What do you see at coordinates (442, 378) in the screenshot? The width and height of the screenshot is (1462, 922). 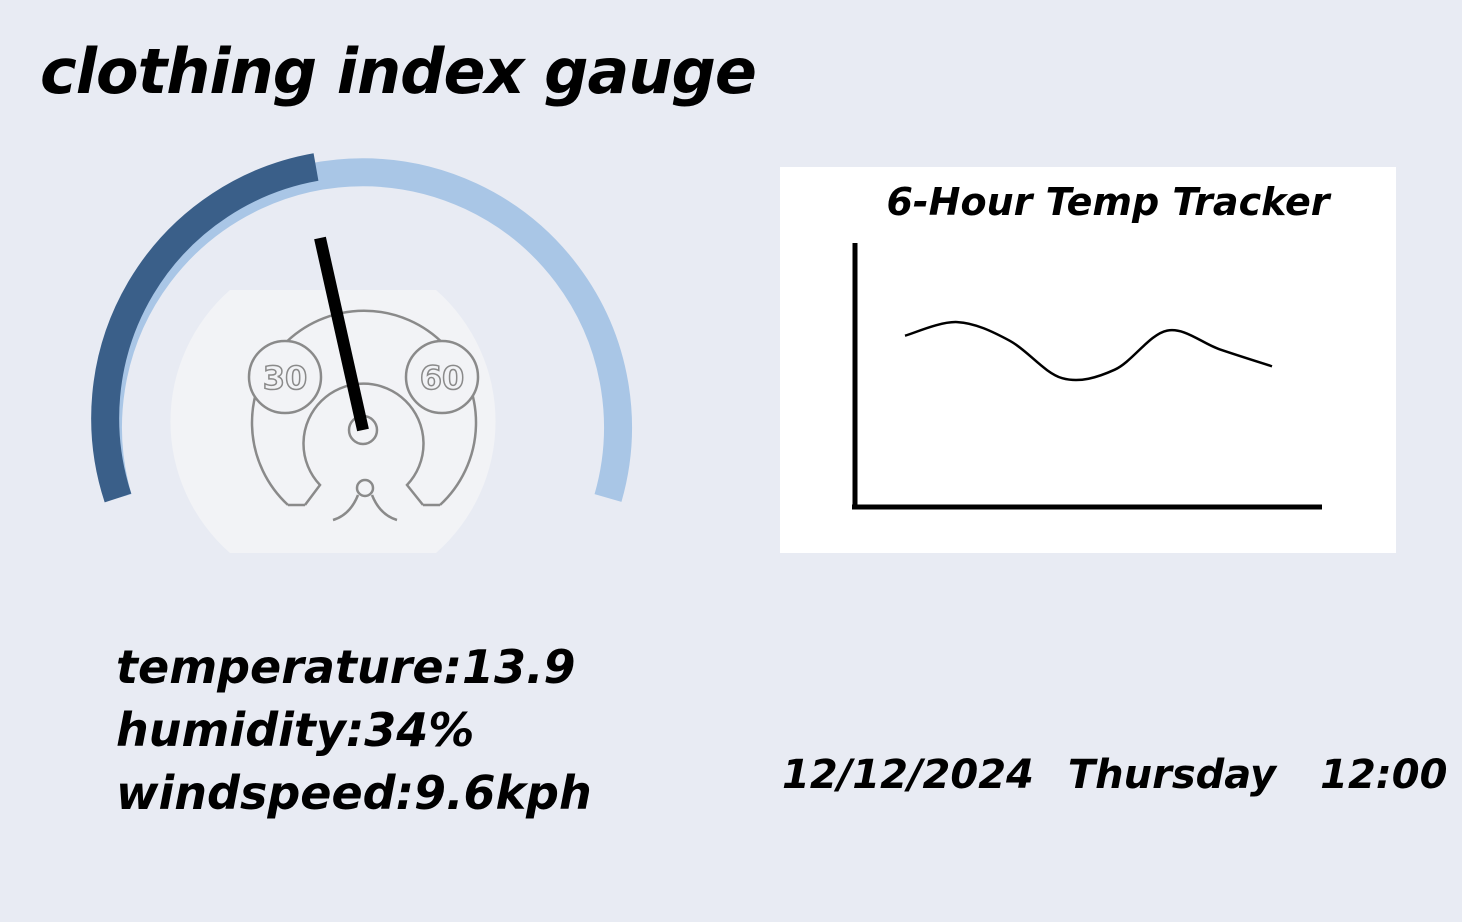 I see `gauge-max-label: 60` at bounding box center [442, 378].